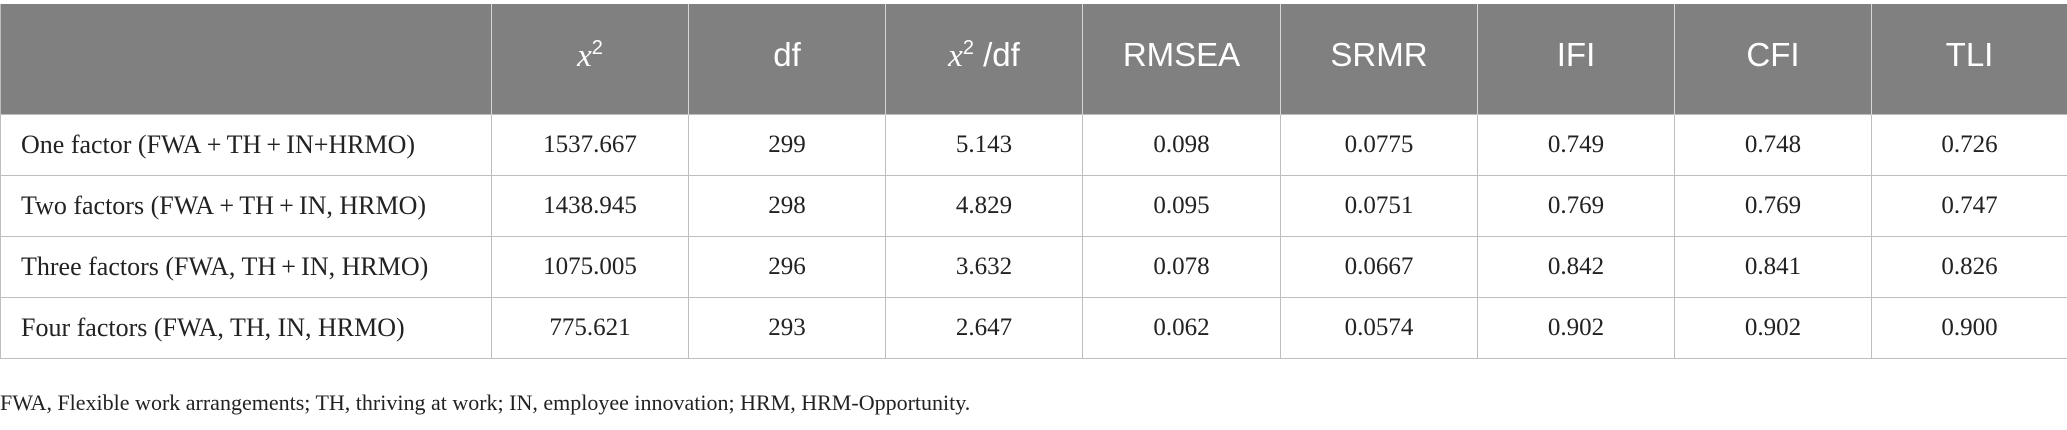 Image resolution: width=2067 pixels, height=430 pixels. What do you see at coordinates (246, 267) in the screenshot?
I see `model-label-cell: Three factors (FWA, TH + IN, HRMO)` at bounding box center [246, 267].